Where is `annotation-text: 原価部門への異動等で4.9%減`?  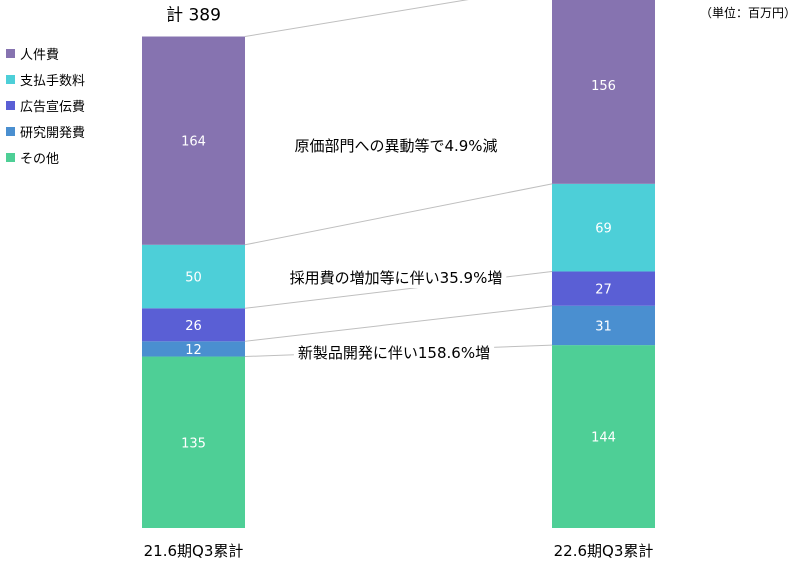
annotation-text: 原価部門への異動等で4.9%減 is located at coordinates (395, 146).